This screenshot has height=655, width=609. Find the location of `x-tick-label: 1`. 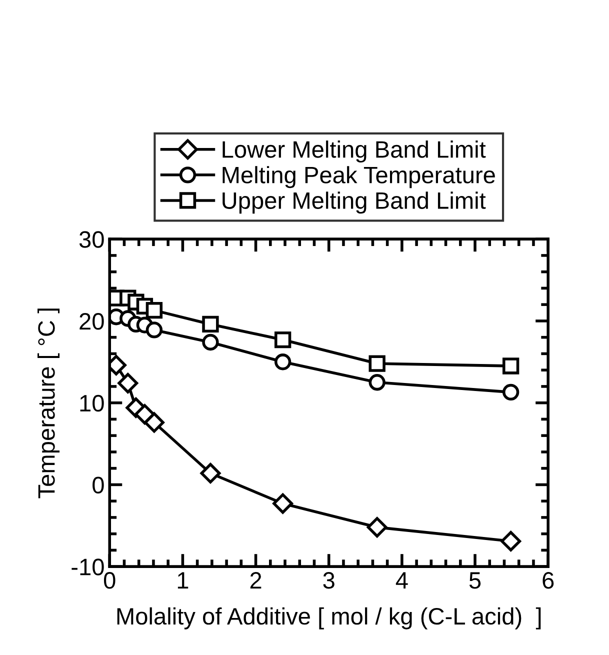

x-tick-label: 1 is located at coordinates (183, 580).